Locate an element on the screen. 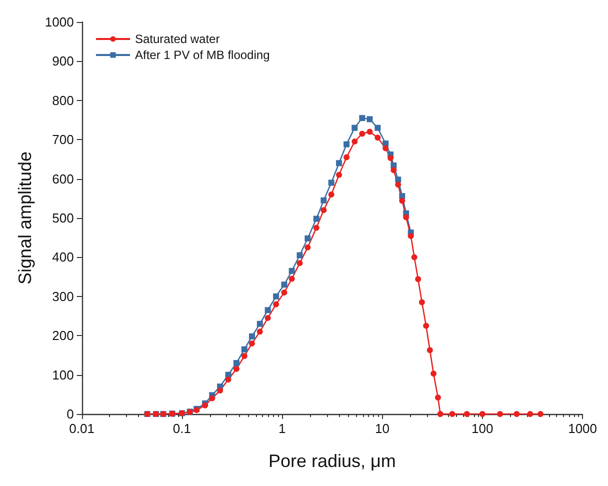  x-tick-label: 0.01 is located at coordinates (81, 428).